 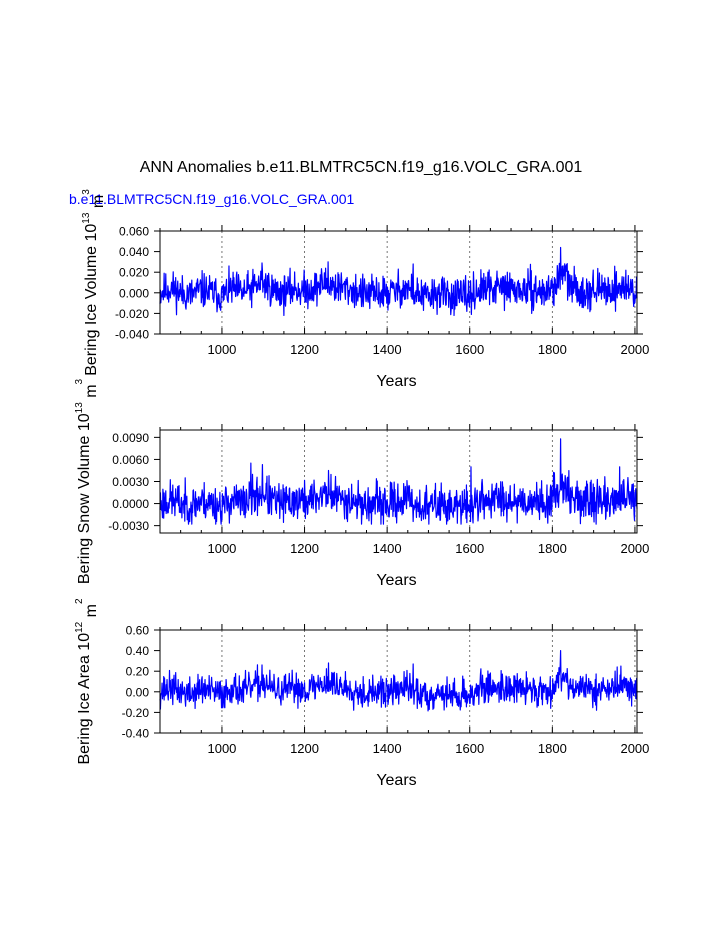 What do you see at coordinates (132, 335) in the screenshot?
I see `y-tick-label: -0.040` at bounding box center [132, 335].